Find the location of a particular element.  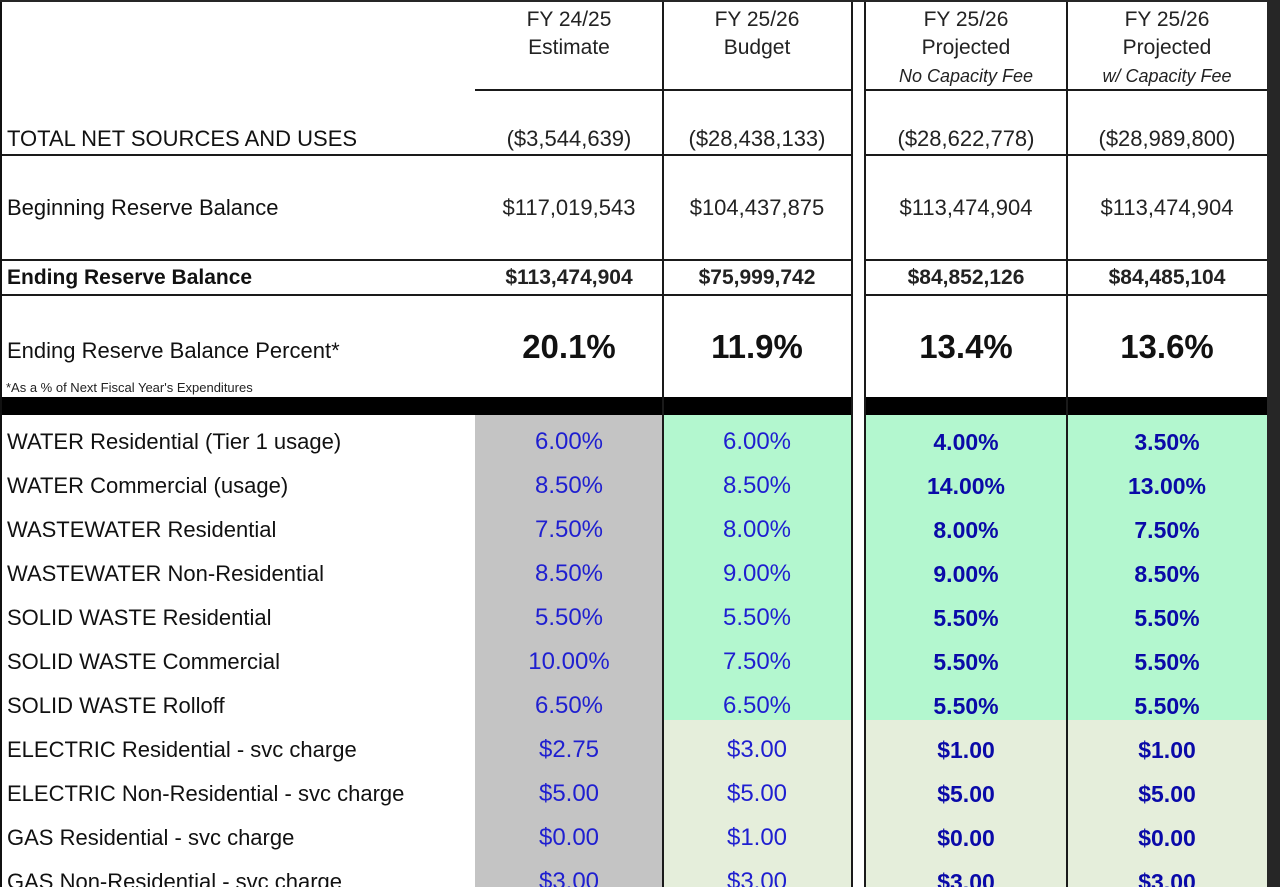

rate-budget: 8.50% is located at coordinates (757, 485).